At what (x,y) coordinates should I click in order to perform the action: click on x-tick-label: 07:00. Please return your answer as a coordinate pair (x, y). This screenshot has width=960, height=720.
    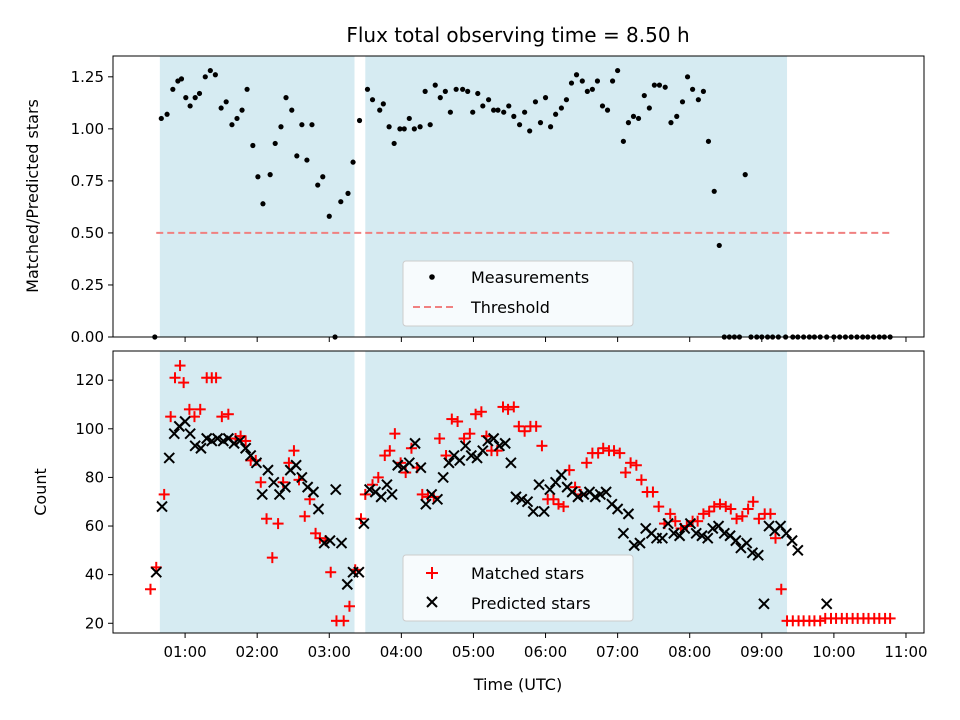
    Looking at the image, I should click on (617, 652).